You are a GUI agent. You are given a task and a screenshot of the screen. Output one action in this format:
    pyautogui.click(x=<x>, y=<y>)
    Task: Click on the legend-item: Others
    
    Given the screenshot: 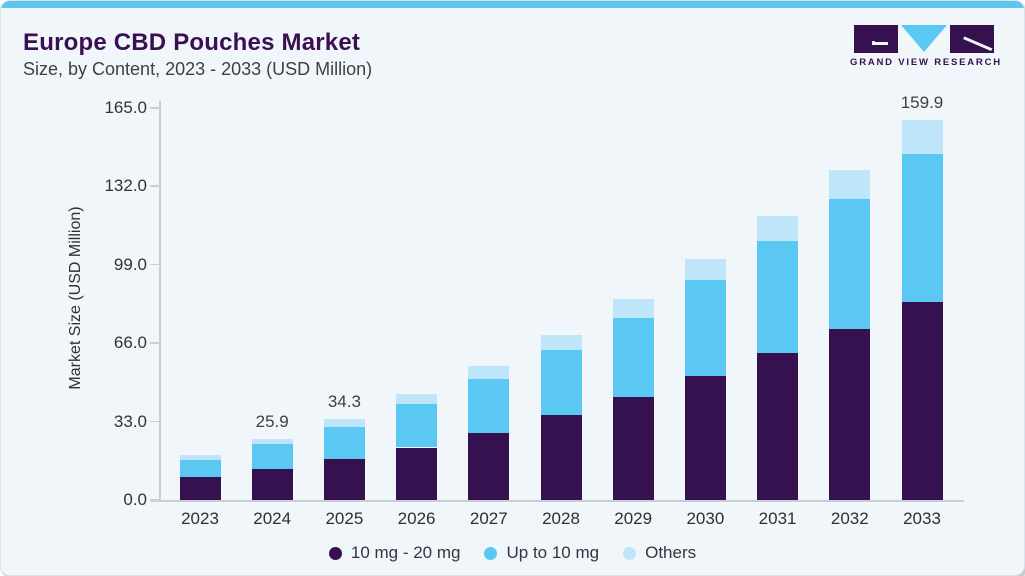 What is the action you would take?
    pyautogui.click(x=659, y=553)
    